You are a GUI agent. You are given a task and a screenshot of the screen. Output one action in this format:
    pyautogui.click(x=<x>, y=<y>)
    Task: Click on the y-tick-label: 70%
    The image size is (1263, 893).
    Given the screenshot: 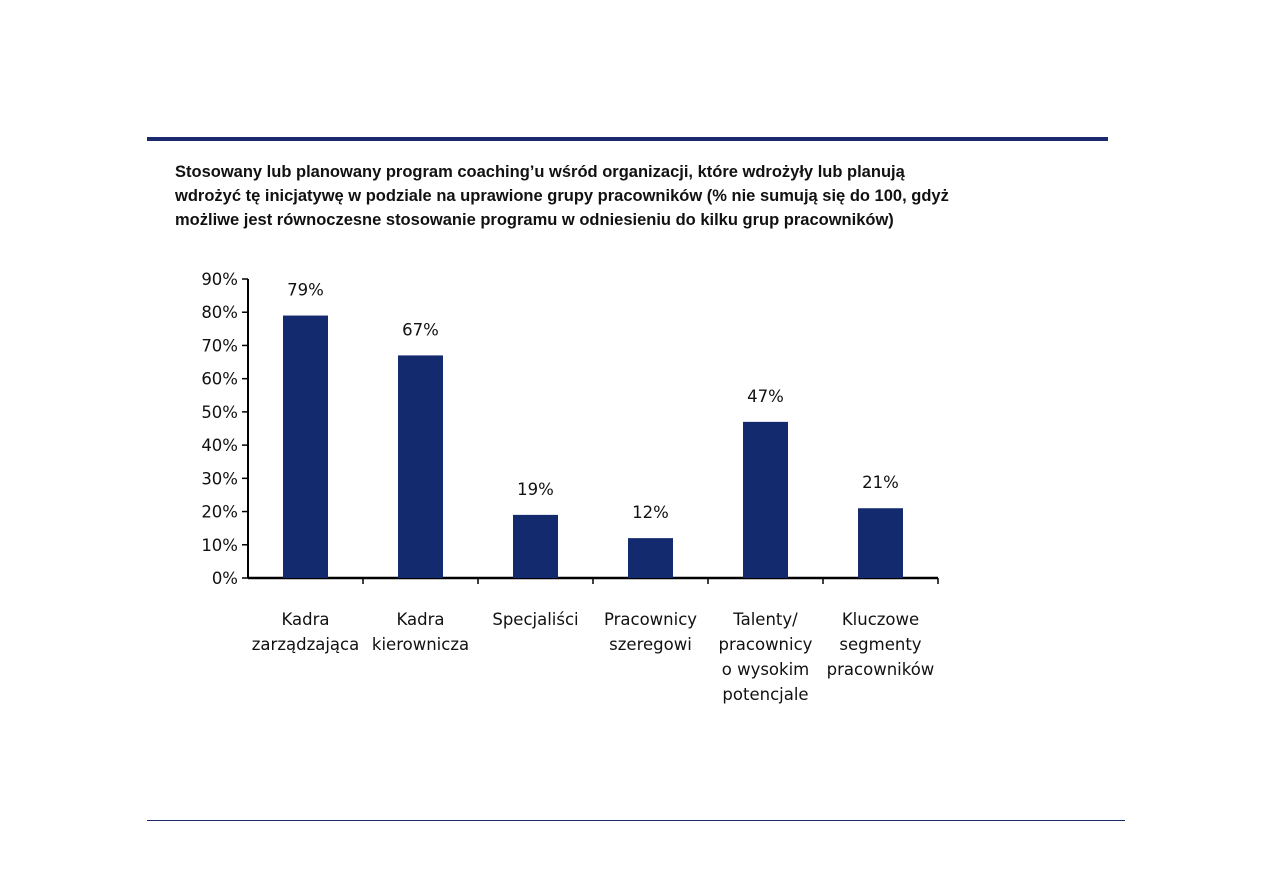 What is the action you would take?
    pyautogui.click(x=219, y=345)
    